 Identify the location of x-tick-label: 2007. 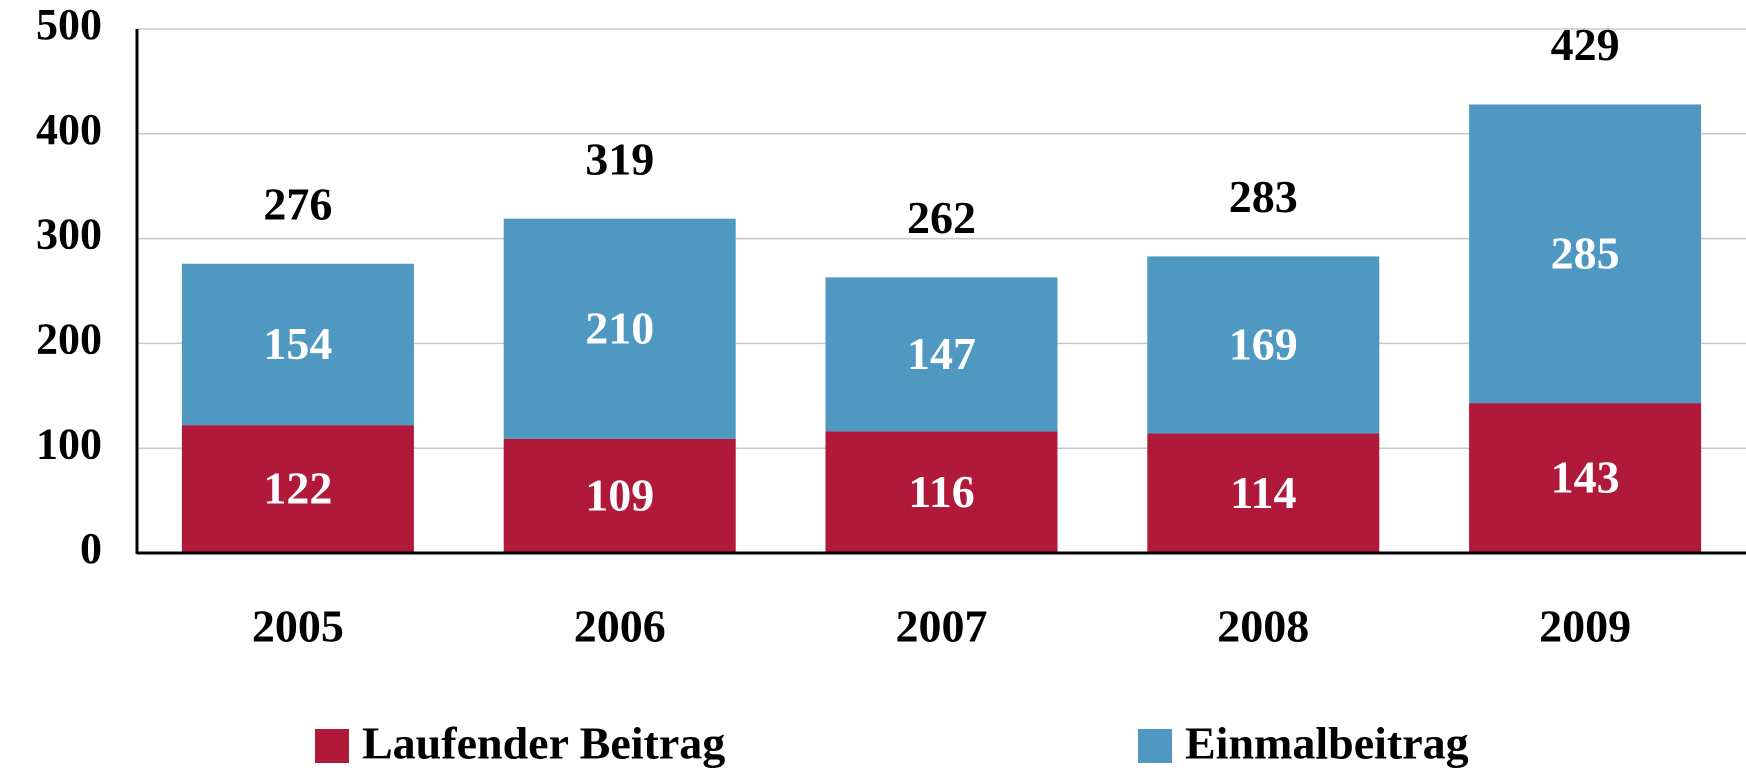
(942, 626).